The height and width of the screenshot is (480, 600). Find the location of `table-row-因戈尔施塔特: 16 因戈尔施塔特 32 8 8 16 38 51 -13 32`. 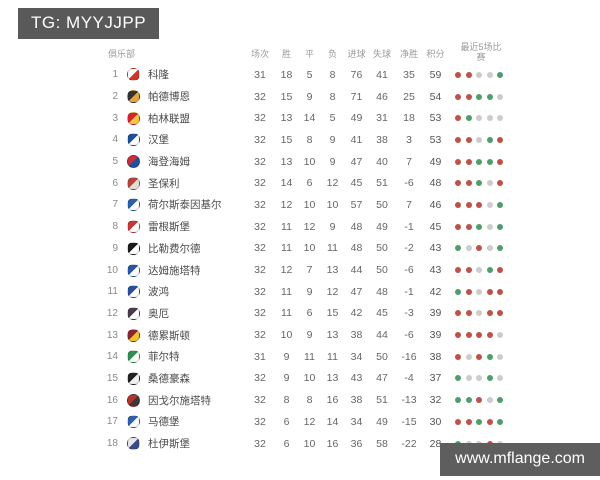

table-row-因戈尔施塔特: 16 因戈尔施塔特 32 8 8 16 38 51 -13 32 is located at coordinates (303, 400).